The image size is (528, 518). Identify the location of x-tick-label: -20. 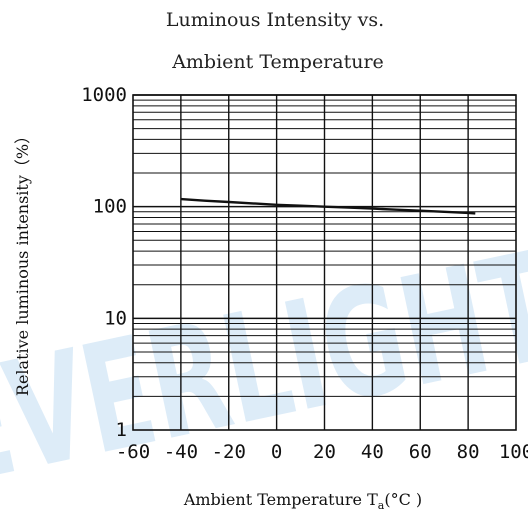
(229, 452).